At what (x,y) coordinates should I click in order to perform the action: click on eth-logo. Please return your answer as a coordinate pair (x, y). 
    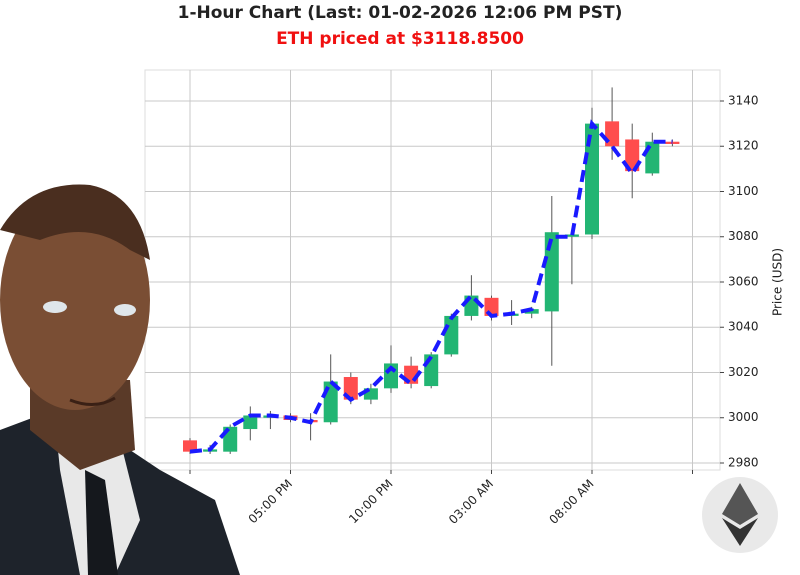
    Looking at the image, I should click on (740, 515).